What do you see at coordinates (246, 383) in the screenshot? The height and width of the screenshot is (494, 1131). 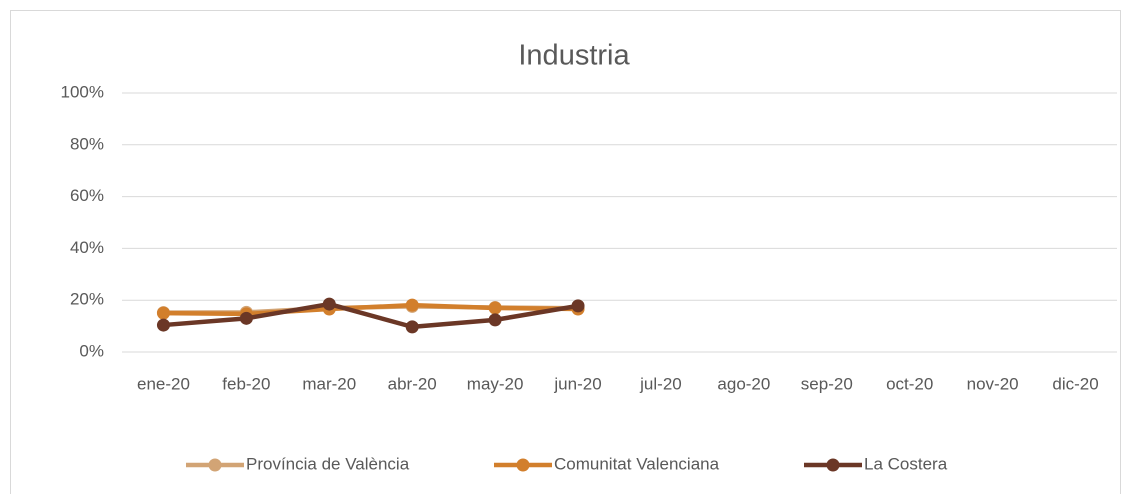 I see `x-tick-label: feb-20` at bounding box center [246, 383].